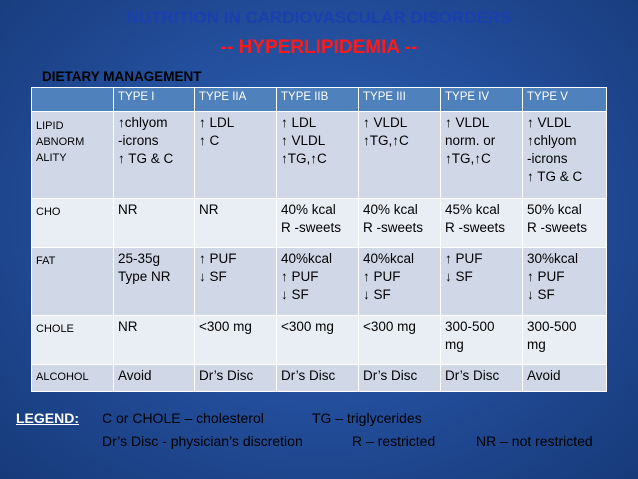 The image size is (638, 479). What do you see at coordinates (72, 99) in the screenshot?
I see `header-cell` at bounding box center [72, 99].